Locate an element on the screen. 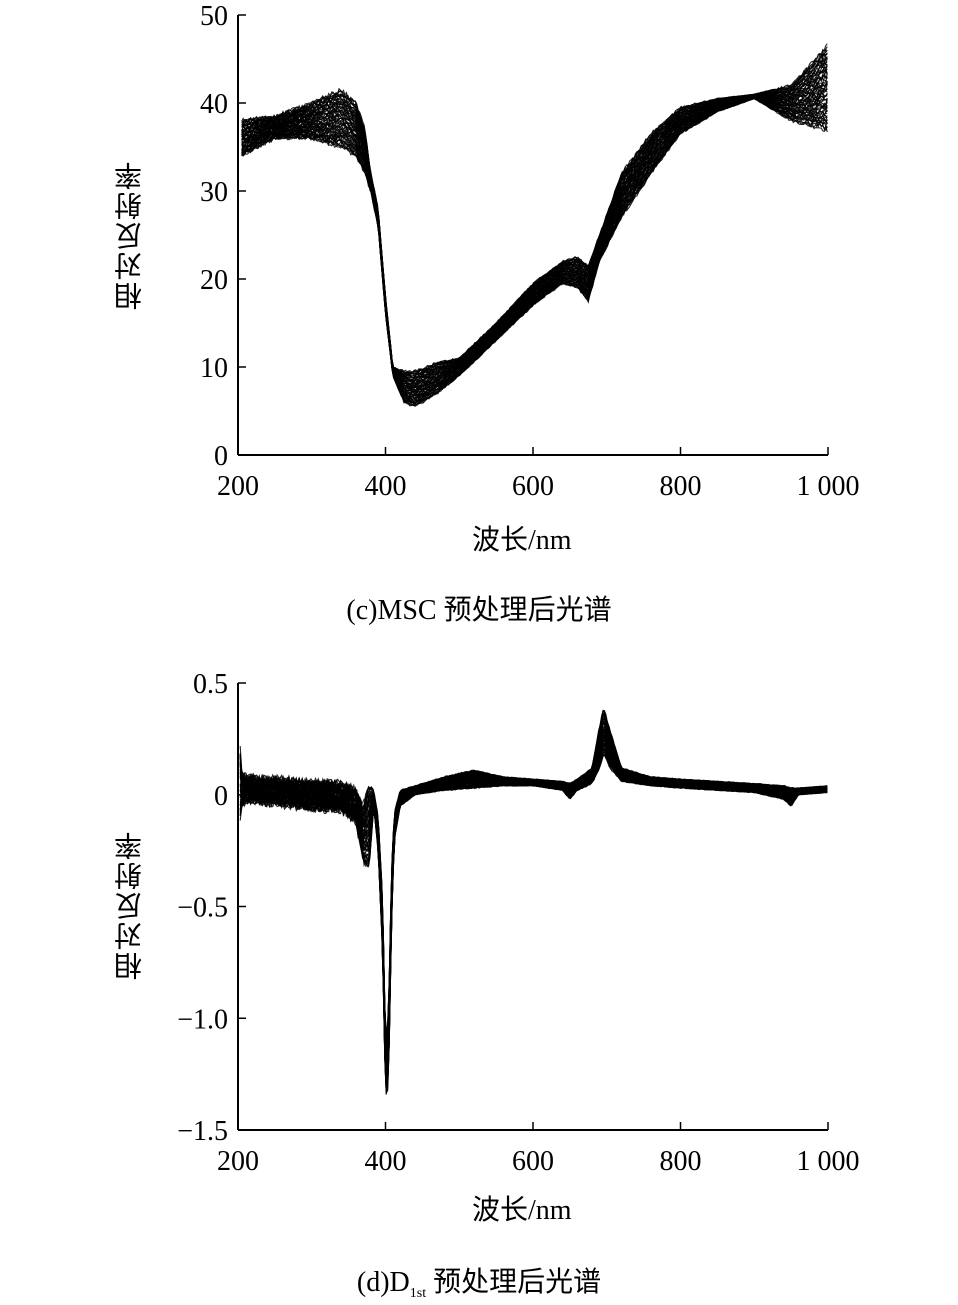 This screenshot has height=1305, width=958. figure-caption: (c)MSC 预处理后光谱 is located at coordinates (479, 610).